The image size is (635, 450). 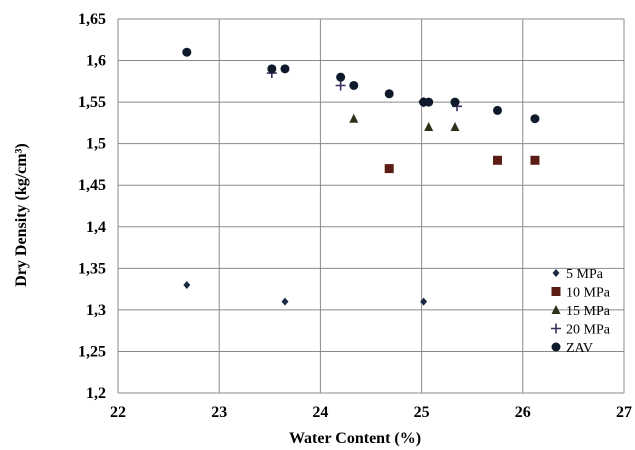 What do you see at coordinates (556, 309) in the screenshot?
I see `legend-15-mpa-marker` at bounding box center [556, 309].